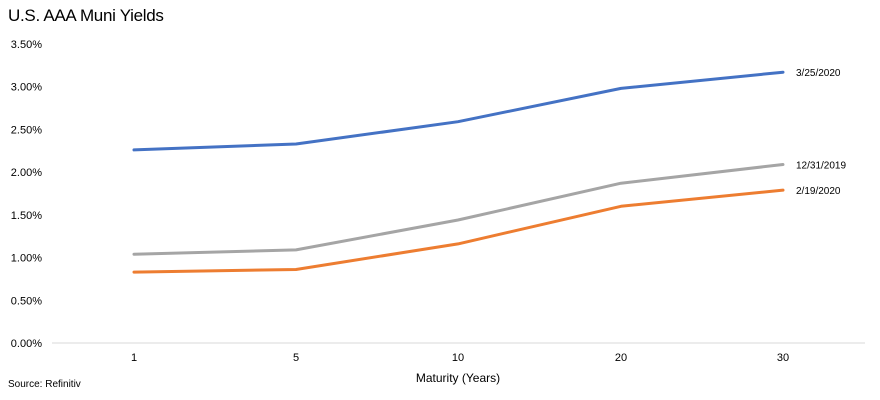  Describe the element at coordinates (134, 358) in the screenshot. I see `x-tick-label: 1` at that location.